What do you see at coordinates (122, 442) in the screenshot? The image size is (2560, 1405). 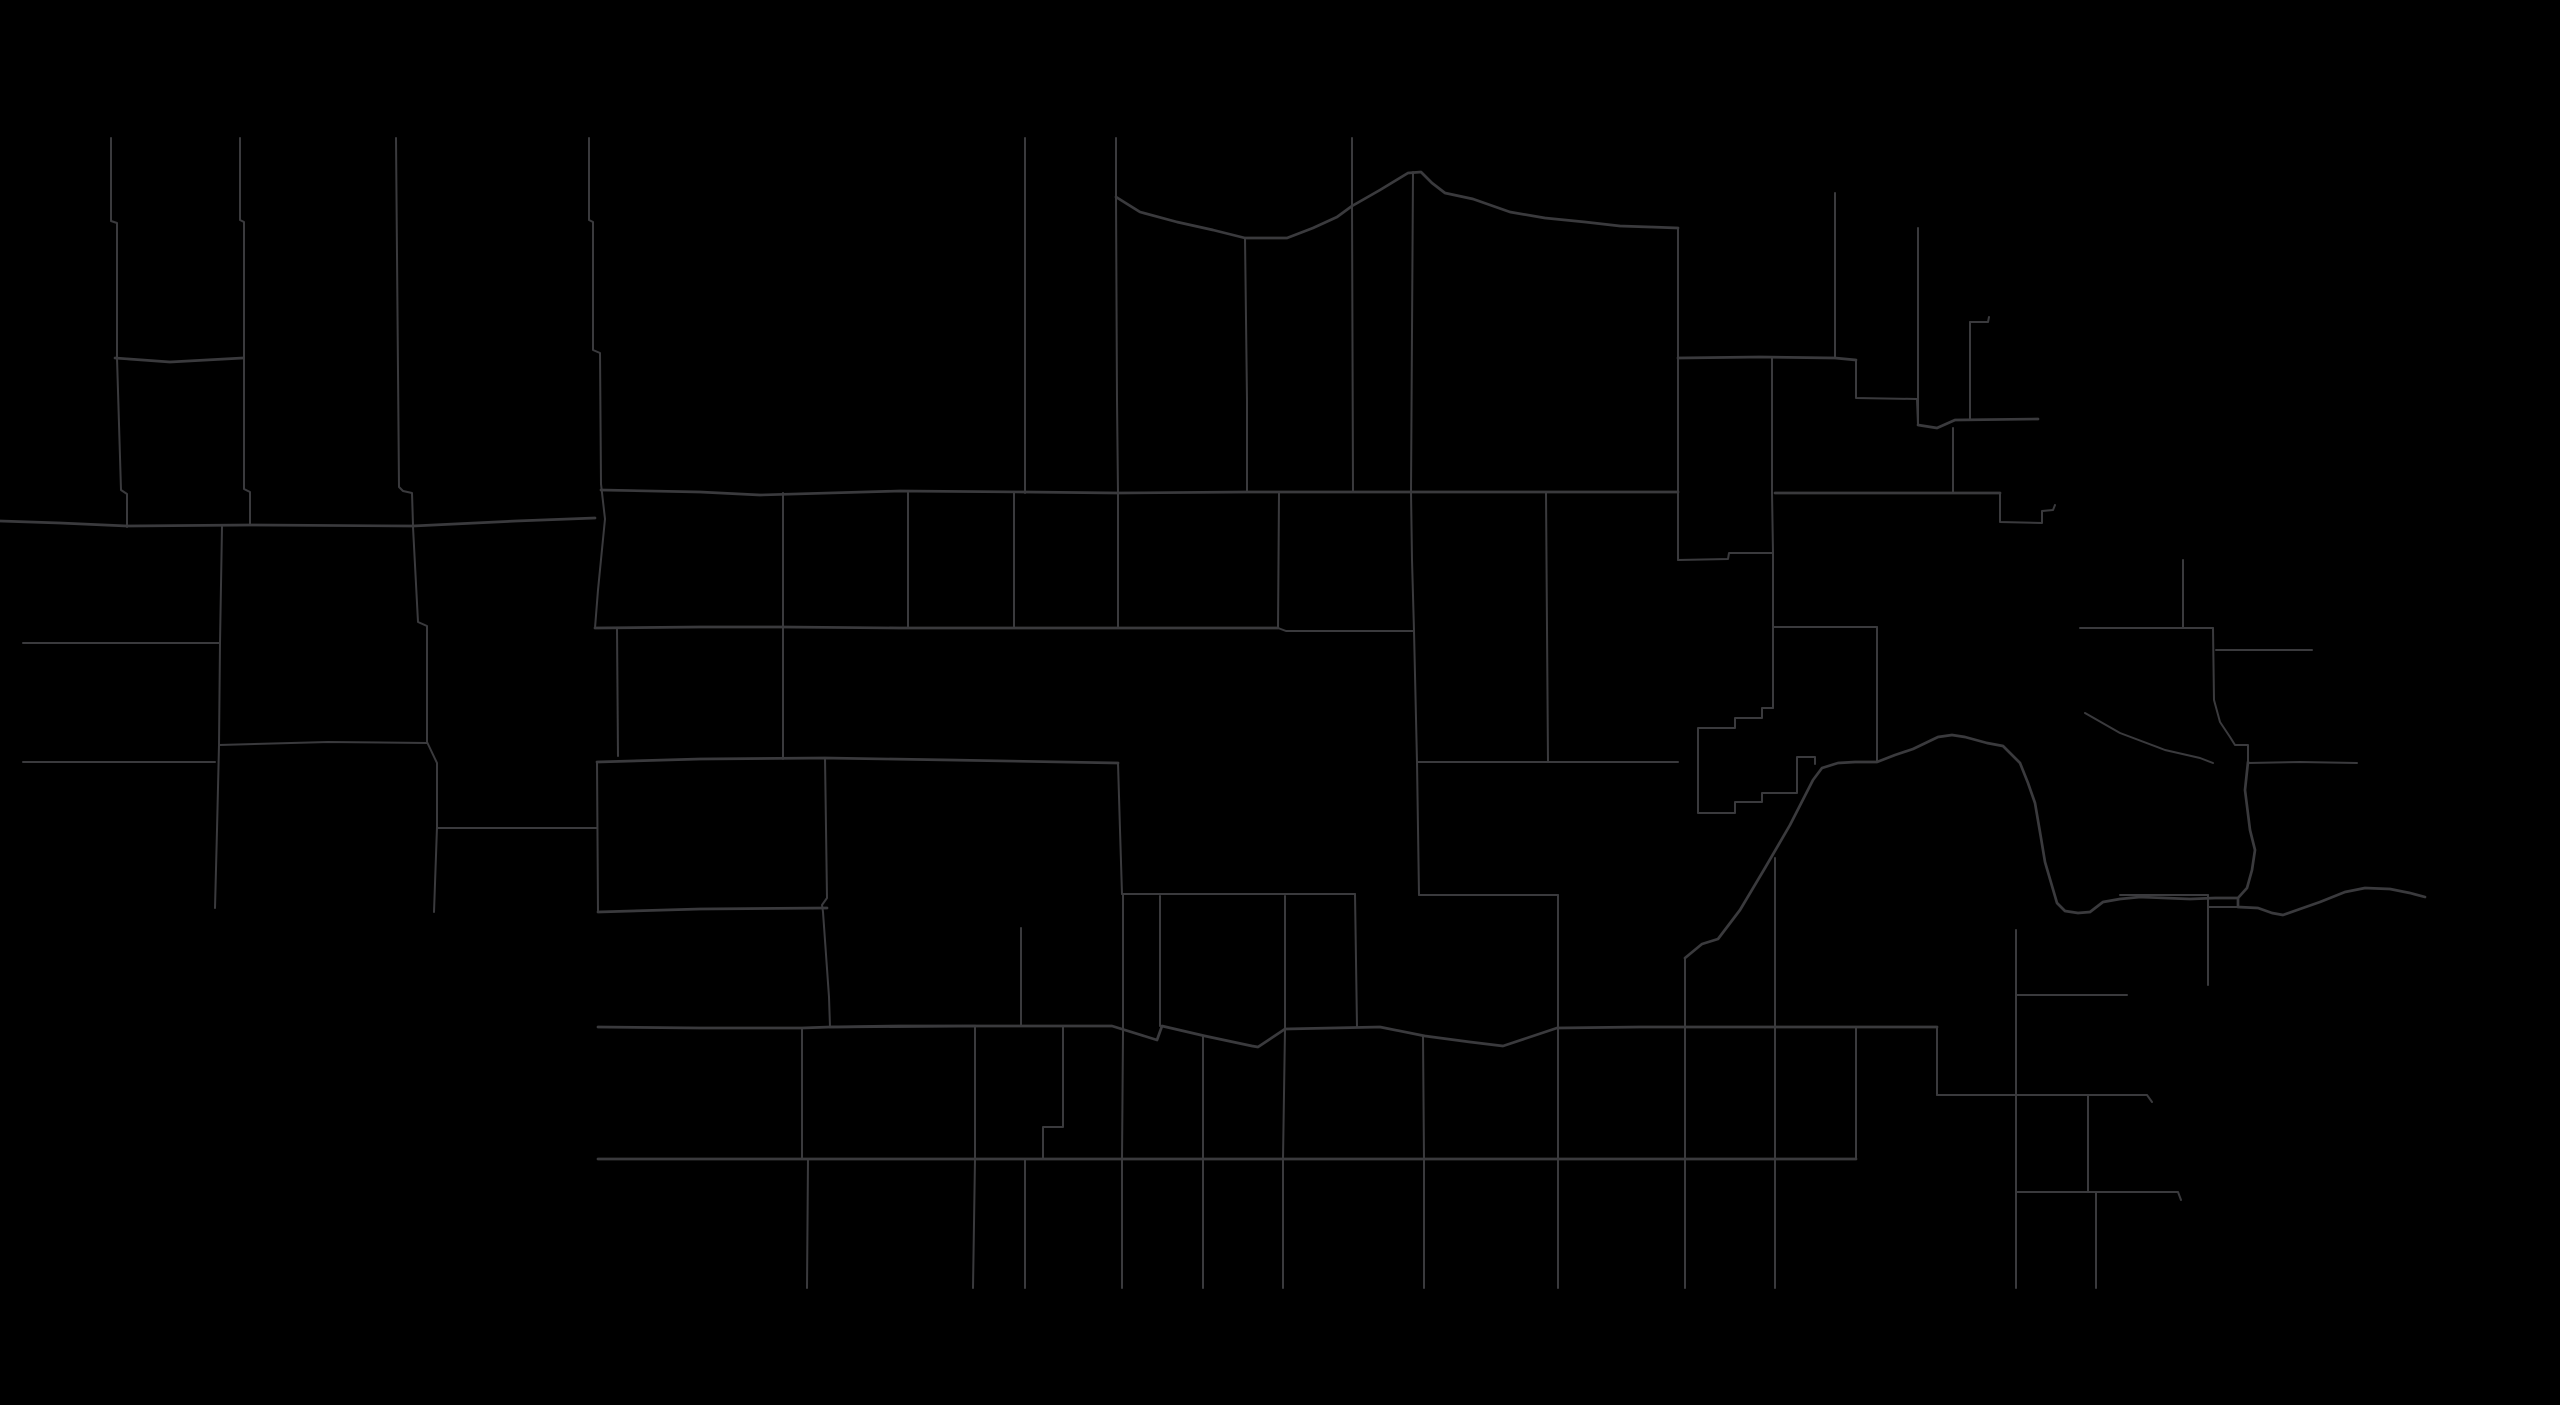 I see `sioux-east-lower-line` at bounding box center [122, 442].